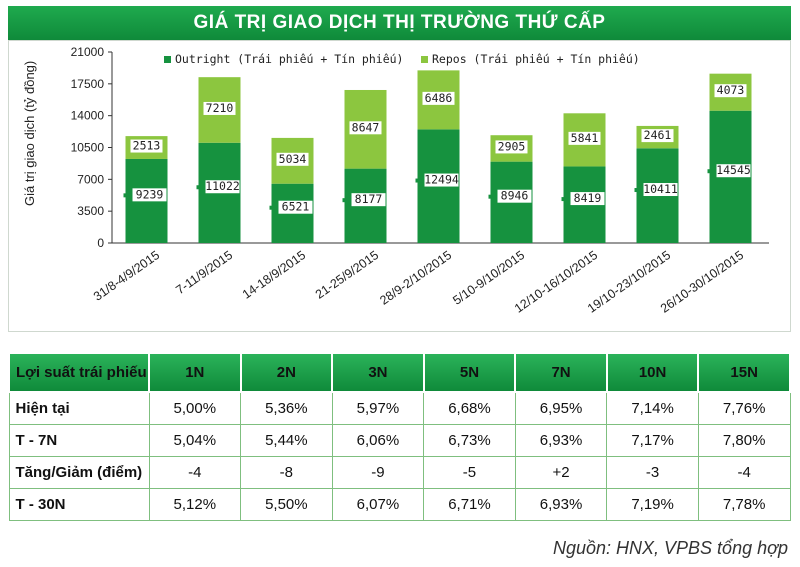 Image resolution: width=800 pixels, height=567 pixels. I want to click on table-cell: 7,76%, so click(744, 408).